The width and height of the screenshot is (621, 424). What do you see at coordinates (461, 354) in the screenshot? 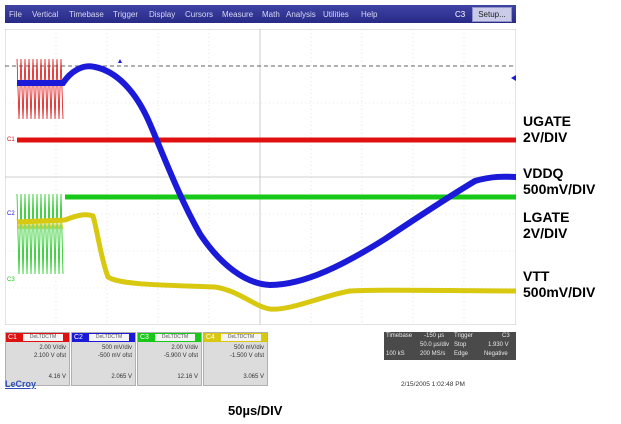
I see `trigger-type: Edge` at bounding box center [461, 354].